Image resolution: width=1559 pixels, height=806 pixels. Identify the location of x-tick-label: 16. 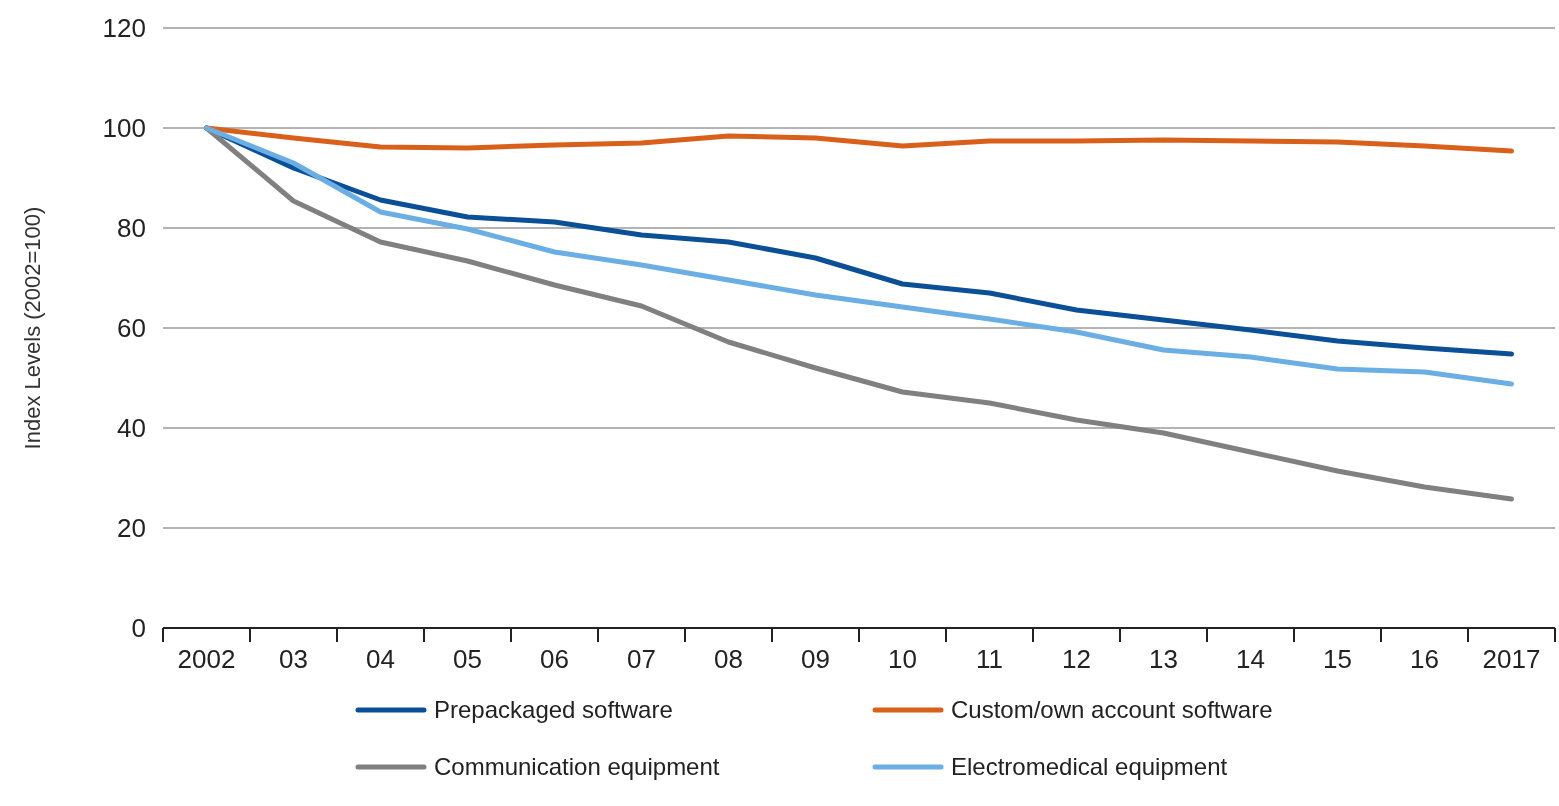
(1424, 659).